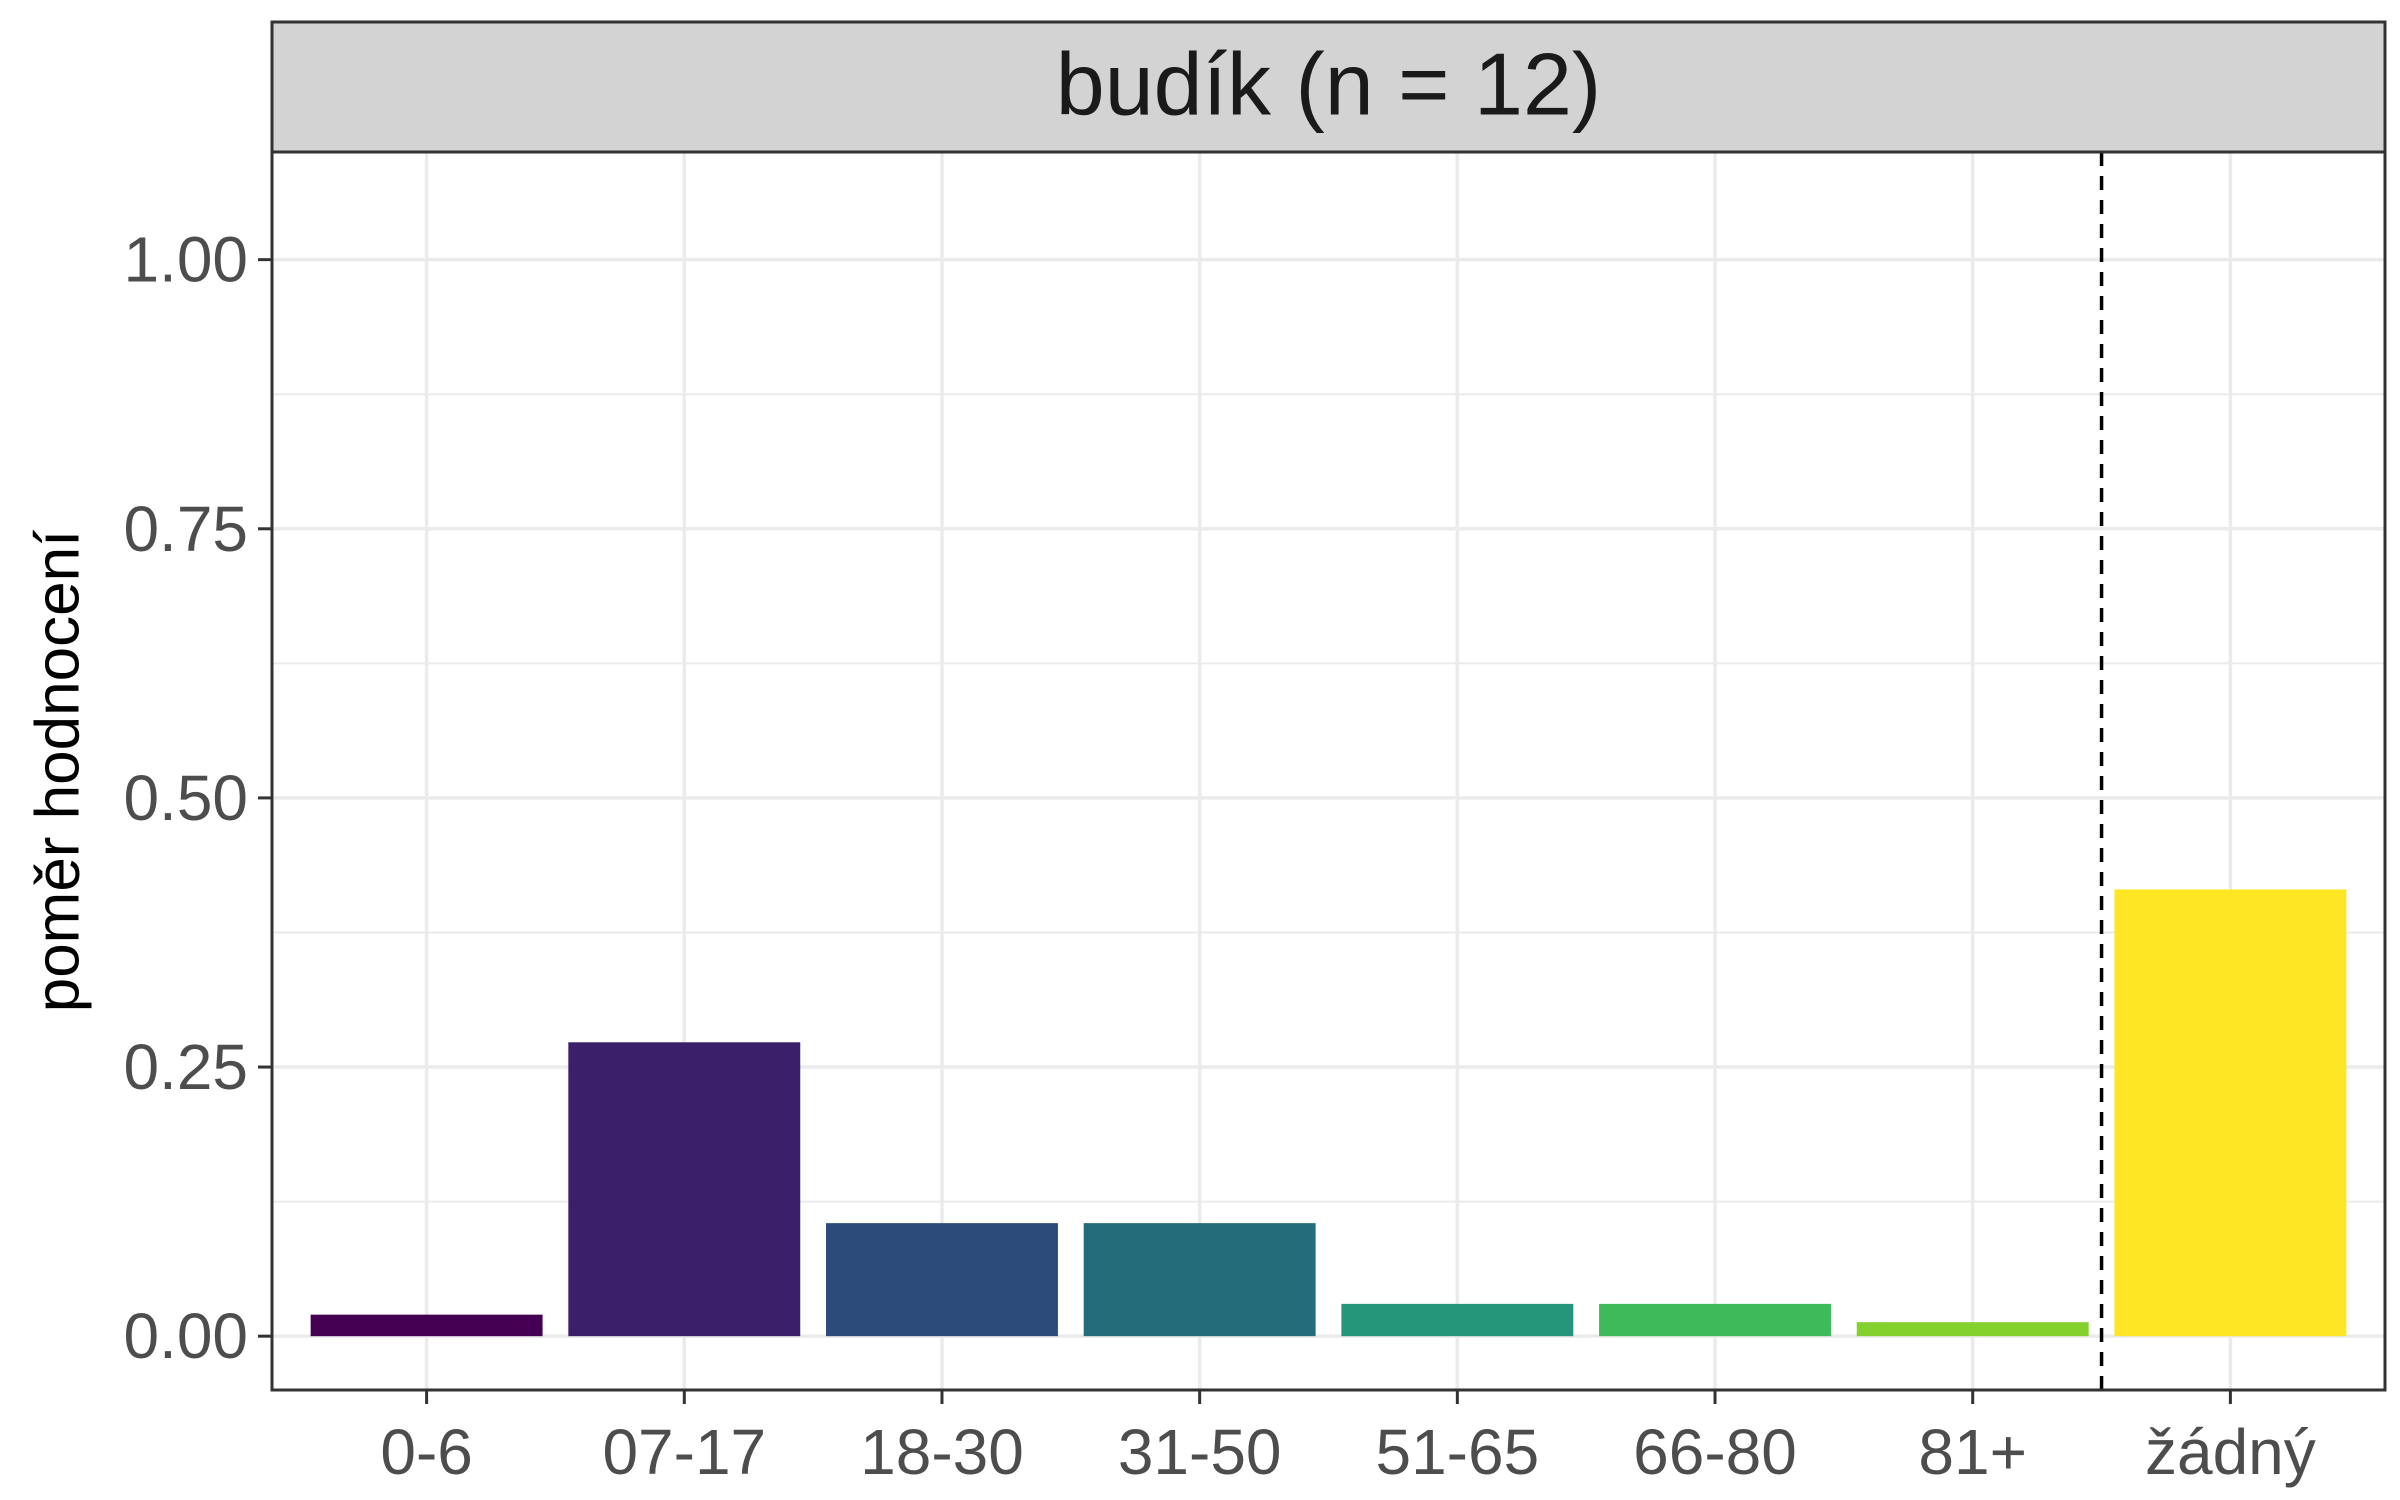 This screenshot has width=2400, height=1500. What do you see at coordinates (684, 1452) in the screenshot?
I see `x-tick-label: 07-17` at bounding box center [684, 1452].